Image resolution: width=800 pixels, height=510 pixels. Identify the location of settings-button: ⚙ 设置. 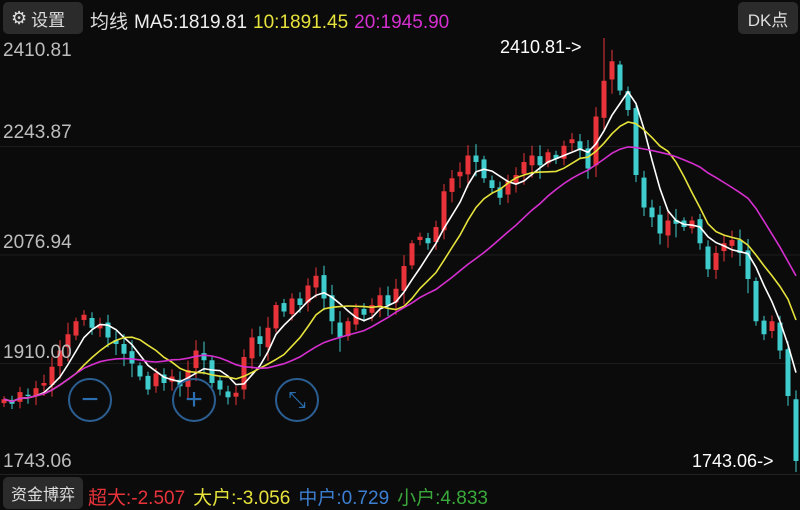
(43, 18).